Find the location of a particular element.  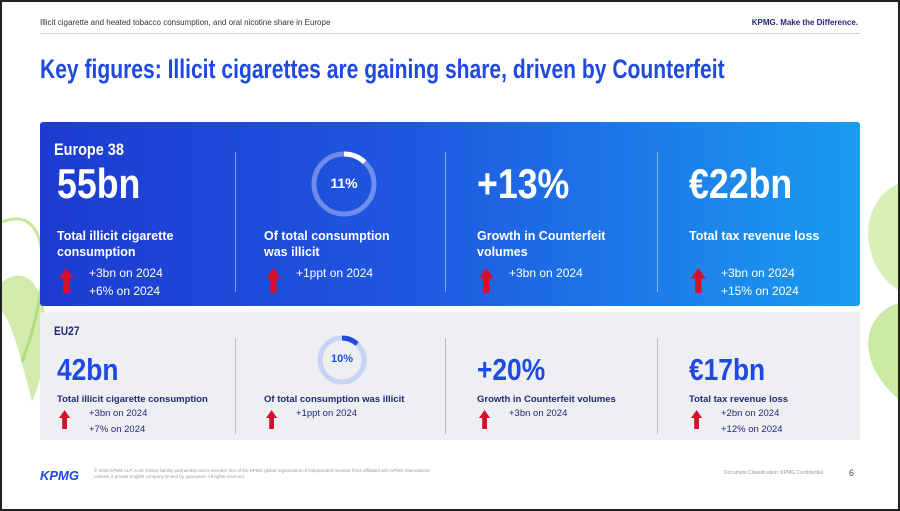

key-value: 55bn is located at coordinates (99, 183).